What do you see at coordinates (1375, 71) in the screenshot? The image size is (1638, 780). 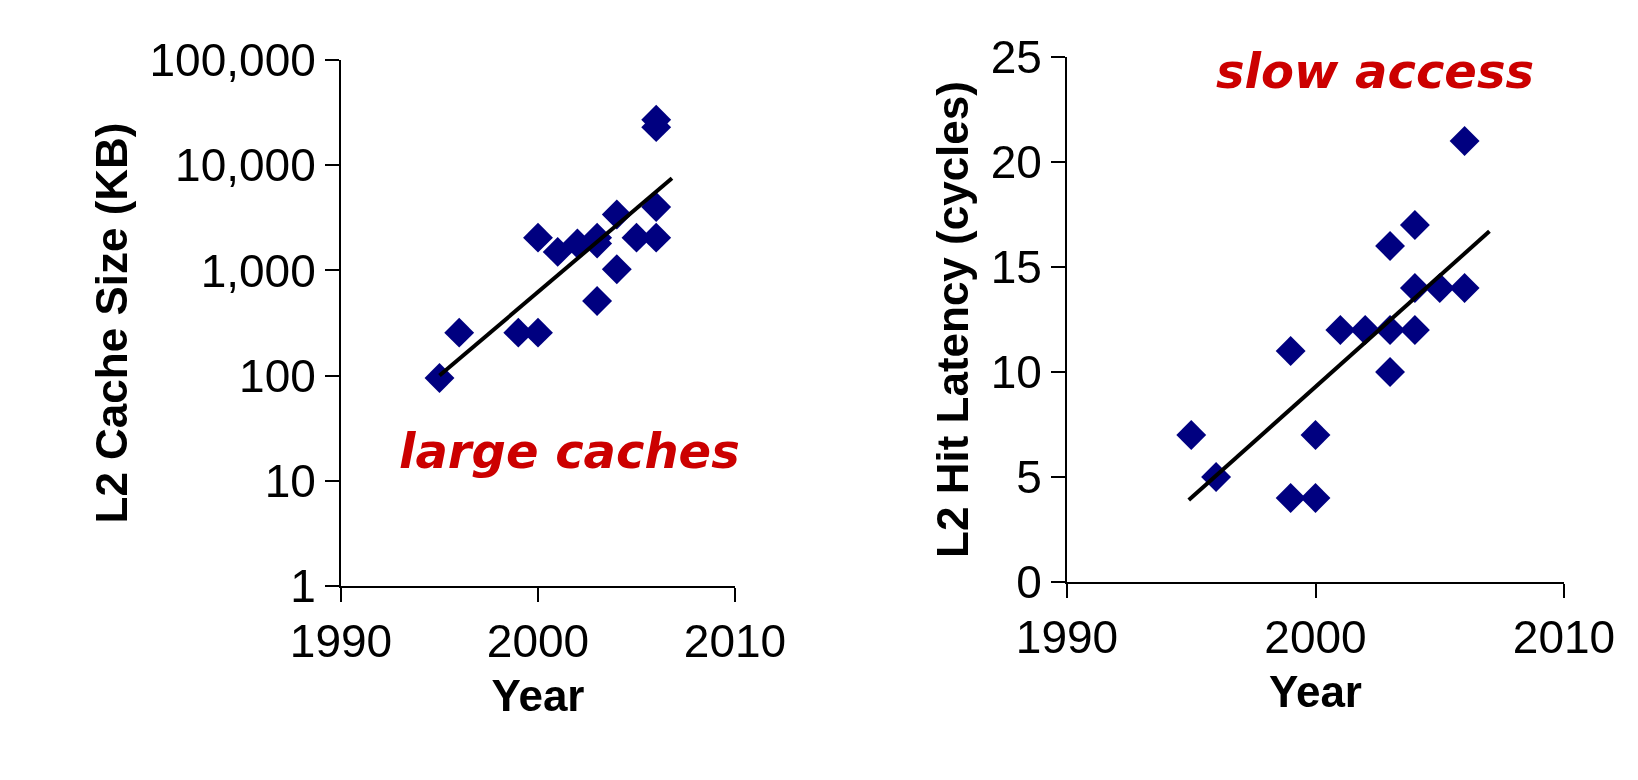 I see `annotation: slow access` at bounding box center [1375, 71].